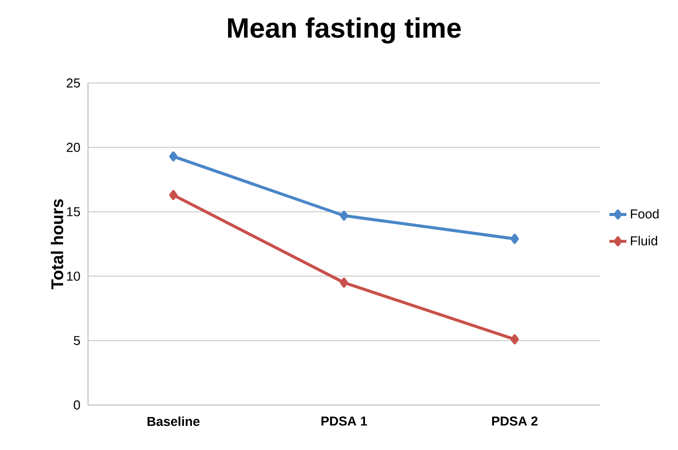 Image resolution: width=678 pixels, height=450 pixels. I want to click on y-tick-label: 25, so click(73, 83).